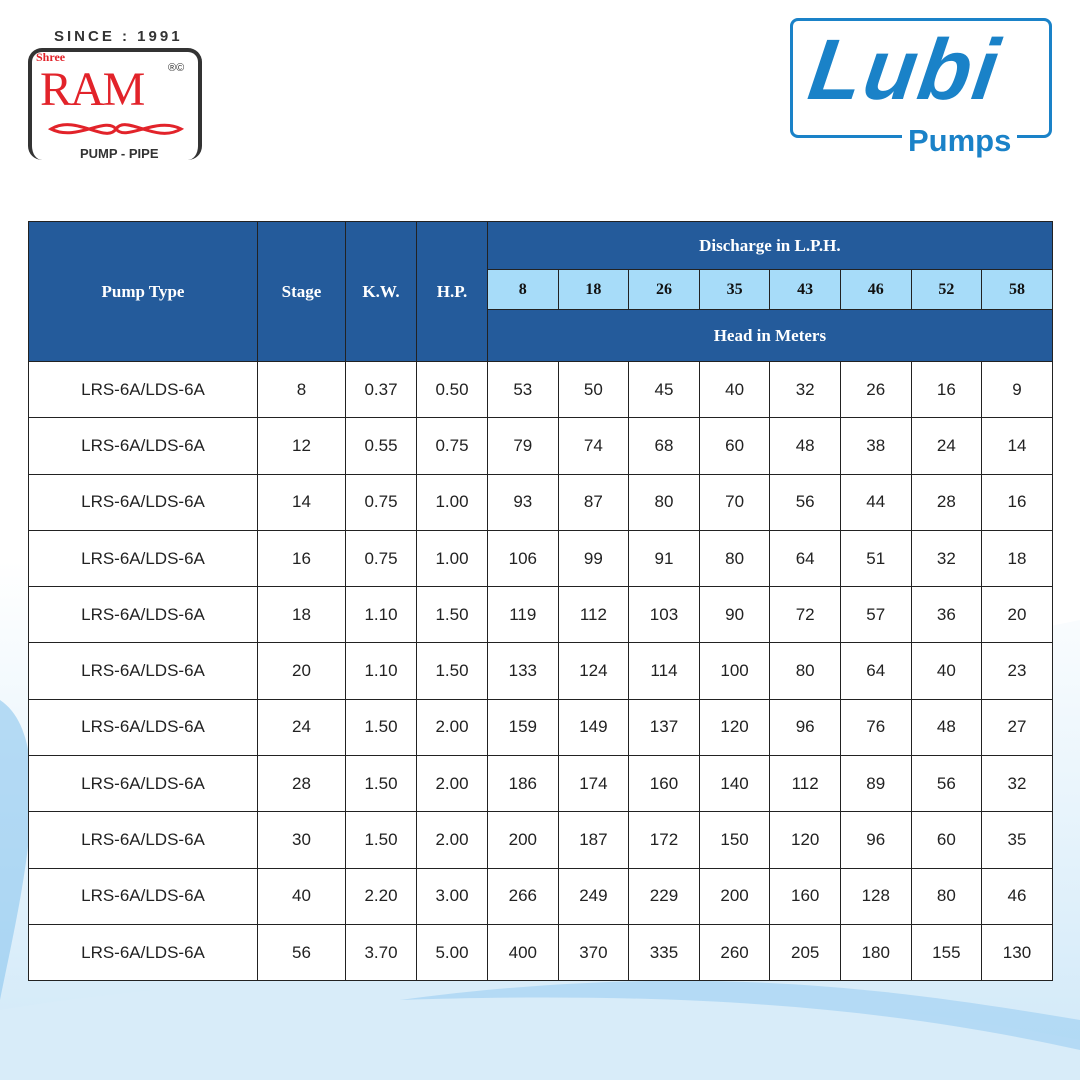  I want to click on head-cell: 150, so click(734, 840).